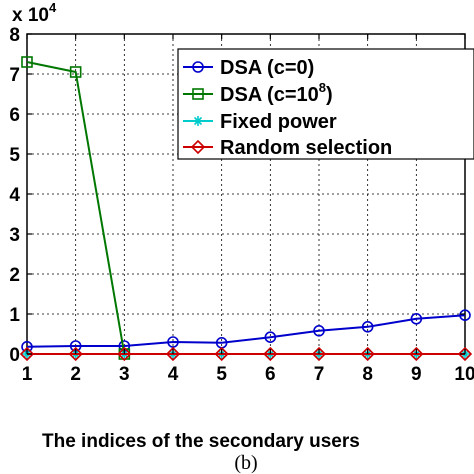 This screenshot has height=474, width=474. Describe the element at coordinates (14, 275) in the screenshot. I see `y-tick-label: 2` at that location.